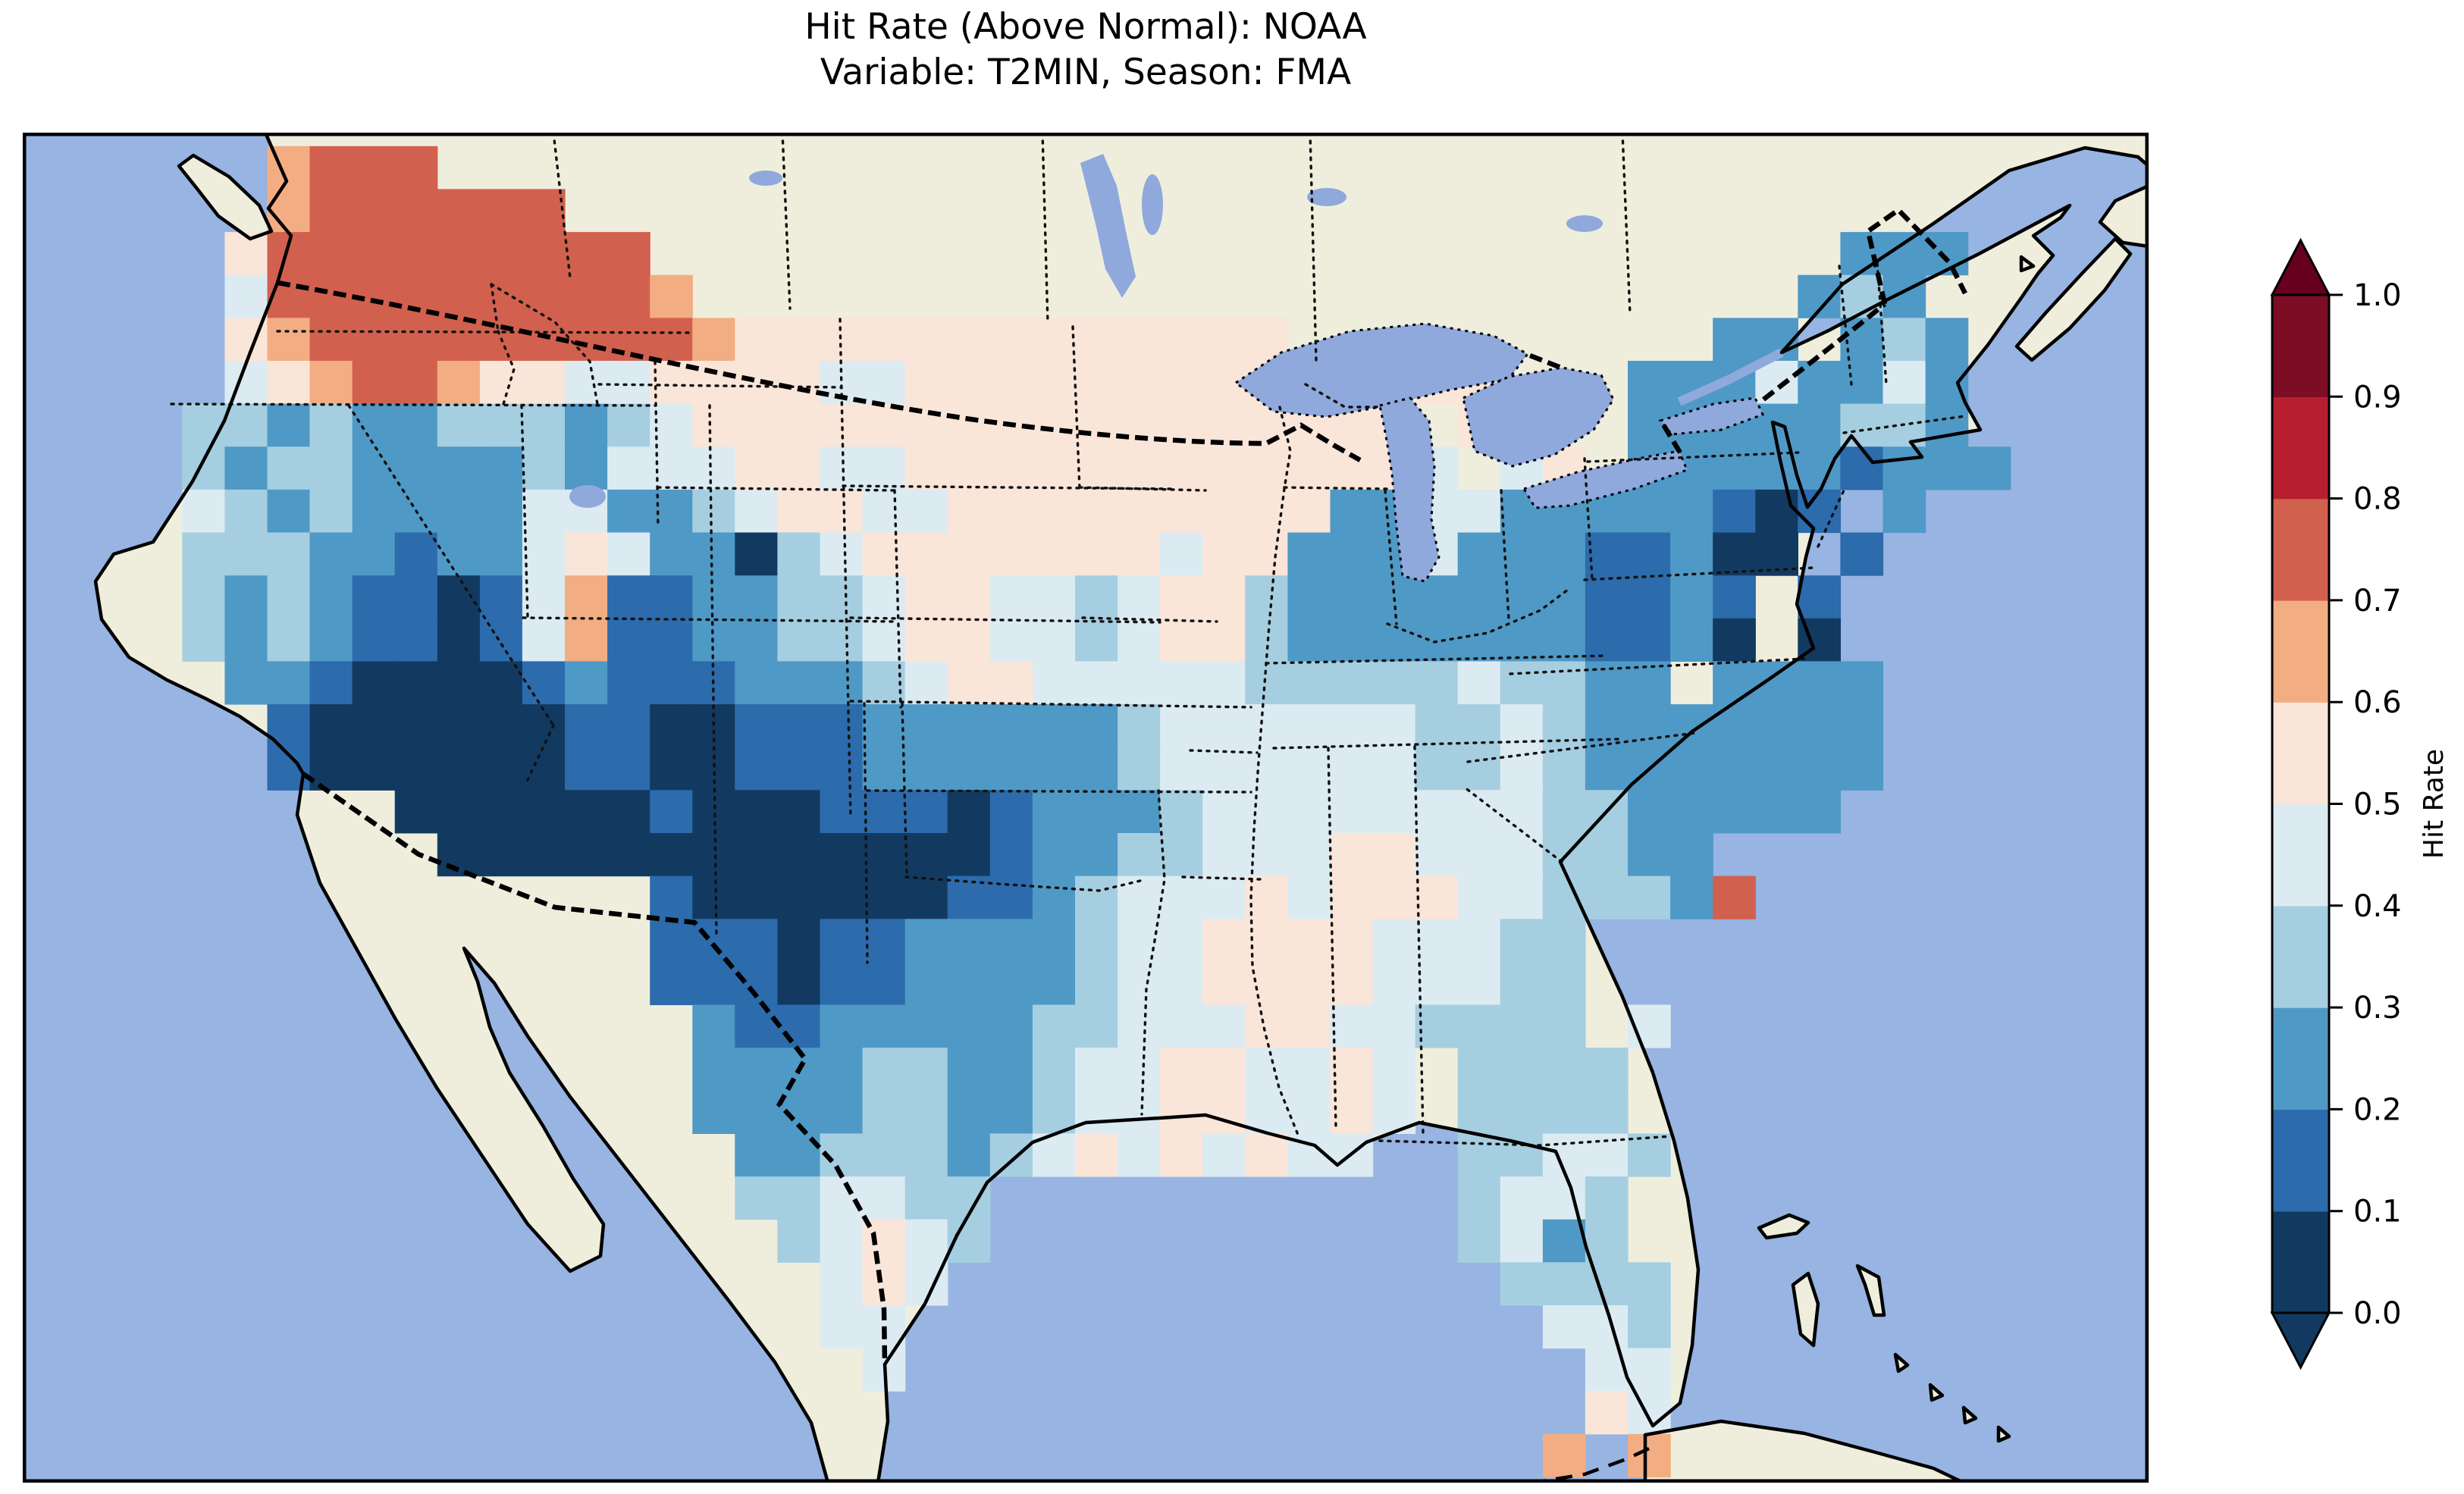  Describe the element at coordinates (2377, 1212) in the screenshot. I see `colorbar-tick-label: 0.1` at that location.